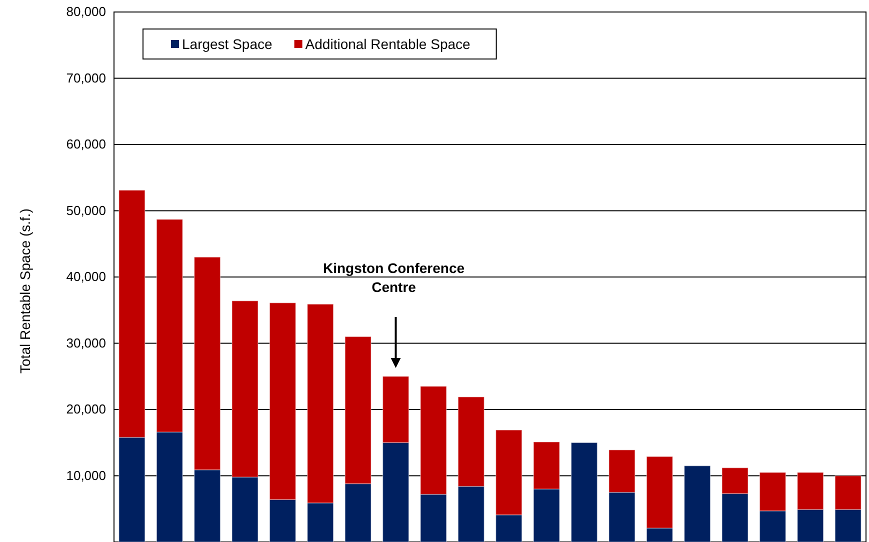 The width and height of the screenshot is (869, 542). What do you see at coordinates (86, 409) in the screenshot?
I see `y-tick-label: 20,000` at bounding box center [86, 409].